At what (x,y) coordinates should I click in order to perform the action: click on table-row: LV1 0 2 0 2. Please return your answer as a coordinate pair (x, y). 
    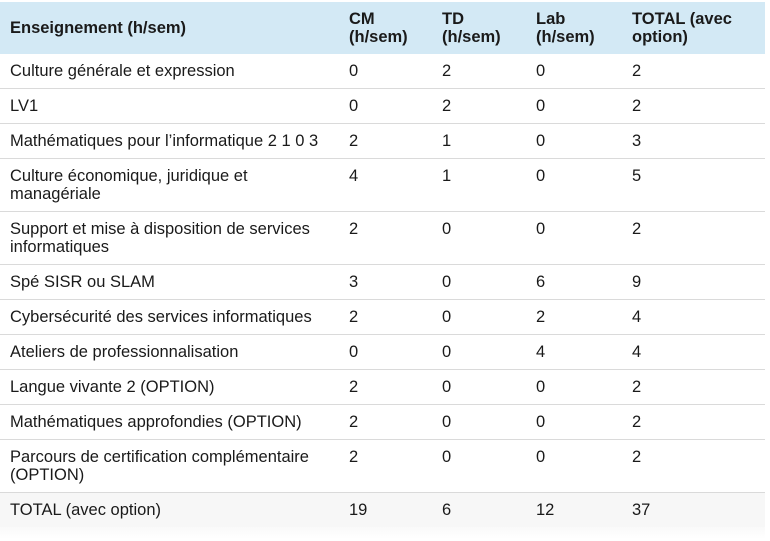
    Looking at the image, I should click on (382, 106).